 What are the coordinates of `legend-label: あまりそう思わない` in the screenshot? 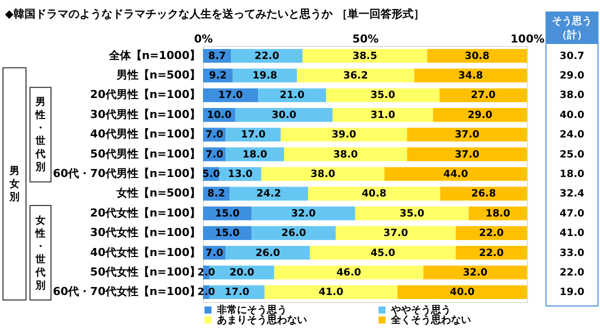 It's located at (262, 320).